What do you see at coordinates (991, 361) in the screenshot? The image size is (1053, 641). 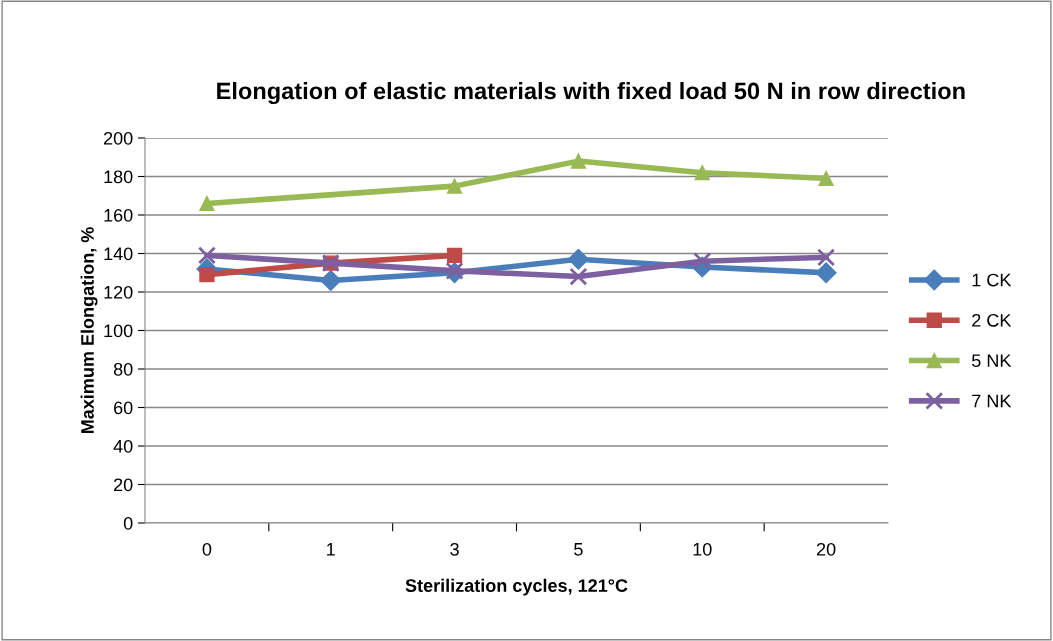 I see `legend-label: 5 NK` at bounding box center [991, 361].